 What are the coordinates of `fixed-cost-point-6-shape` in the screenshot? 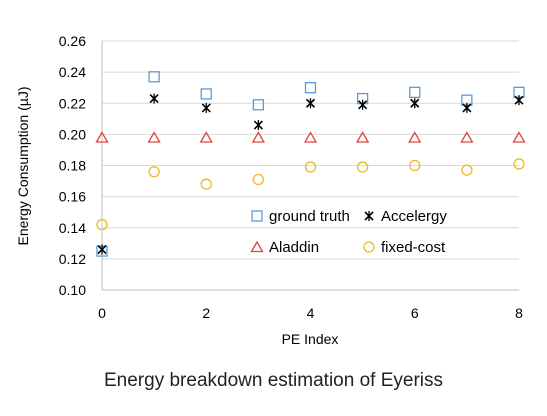 It's located at (415, 165).